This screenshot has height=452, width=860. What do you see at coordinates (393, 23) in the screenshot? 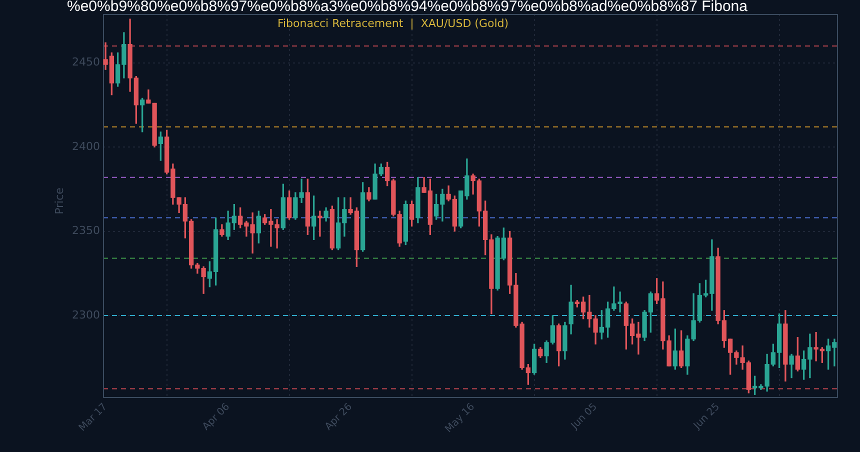
I see `chart-title: Fibonacci Retracement | XAU/USD (Gold)` at bounding box center [393, 23].